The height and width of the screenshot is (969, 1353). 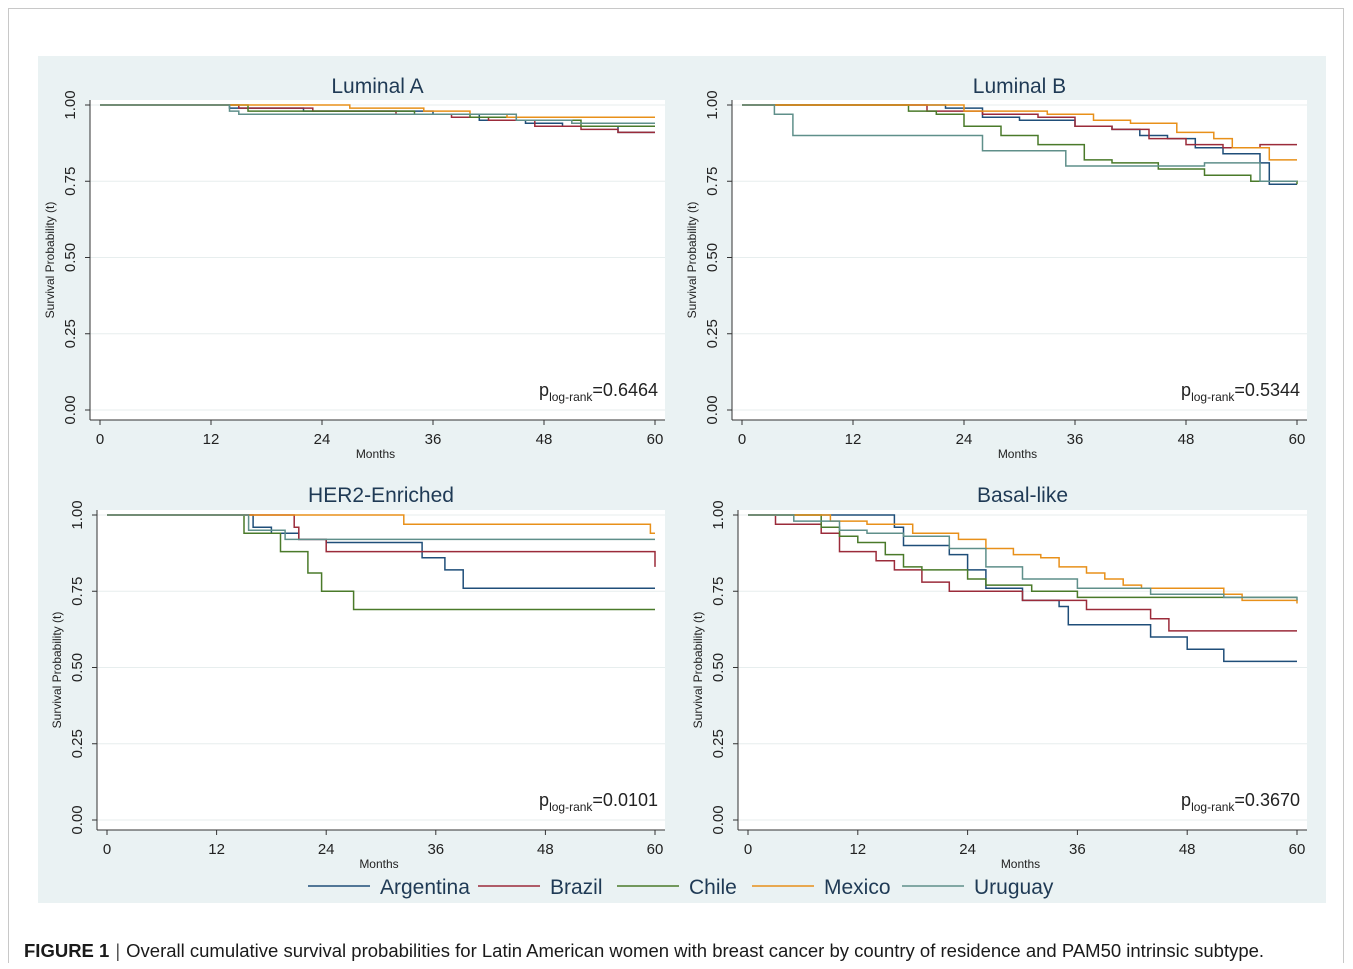 I want to click on caption-label: FIGURE 1, so click(x=67, y=950).